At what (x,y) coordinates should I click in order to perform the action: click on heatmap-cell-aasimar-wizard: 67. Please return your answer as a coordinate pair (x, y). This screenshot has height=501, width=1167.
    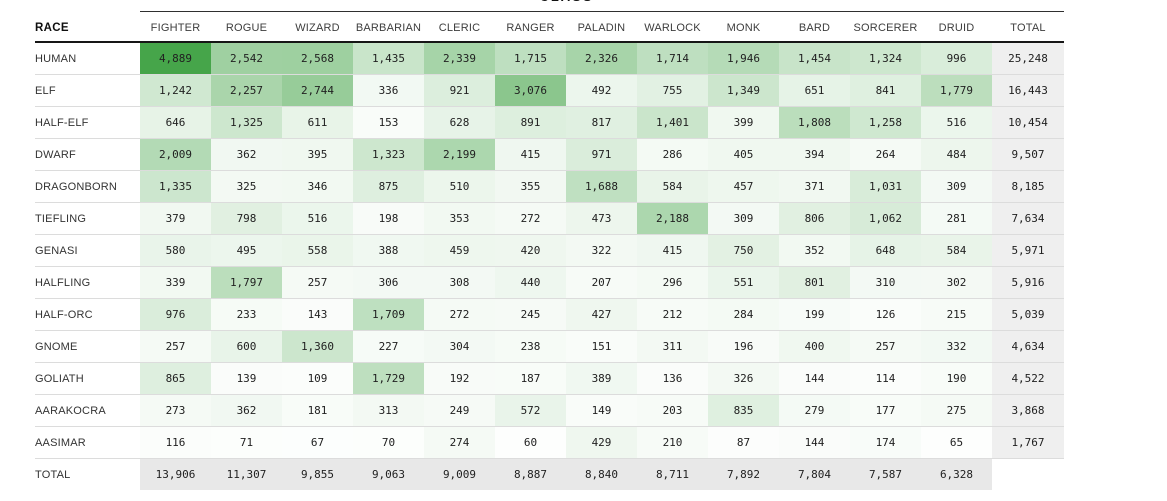
    Looking at the image, I should click on (317, 442).